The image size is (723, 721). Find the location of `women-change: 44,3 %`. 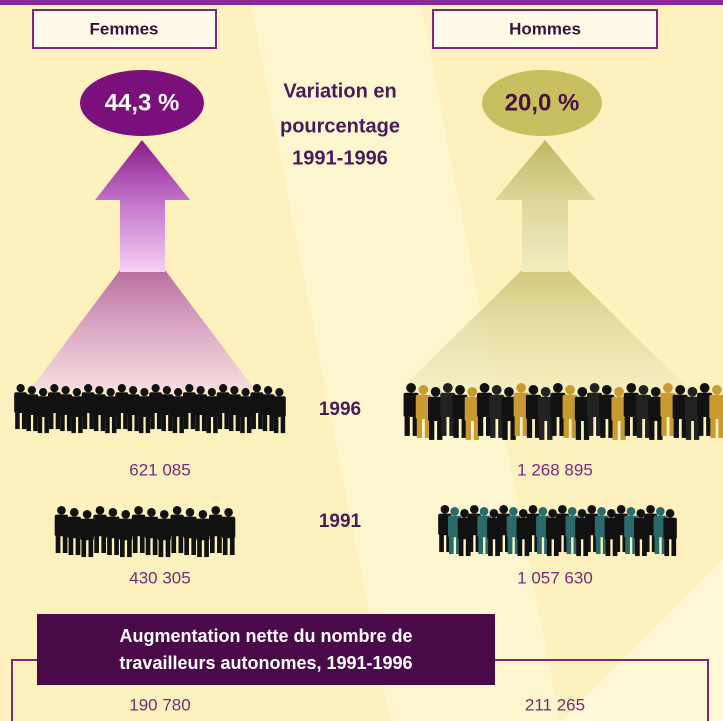

women-change: 44,3 % is located at coordinates (142, 102).